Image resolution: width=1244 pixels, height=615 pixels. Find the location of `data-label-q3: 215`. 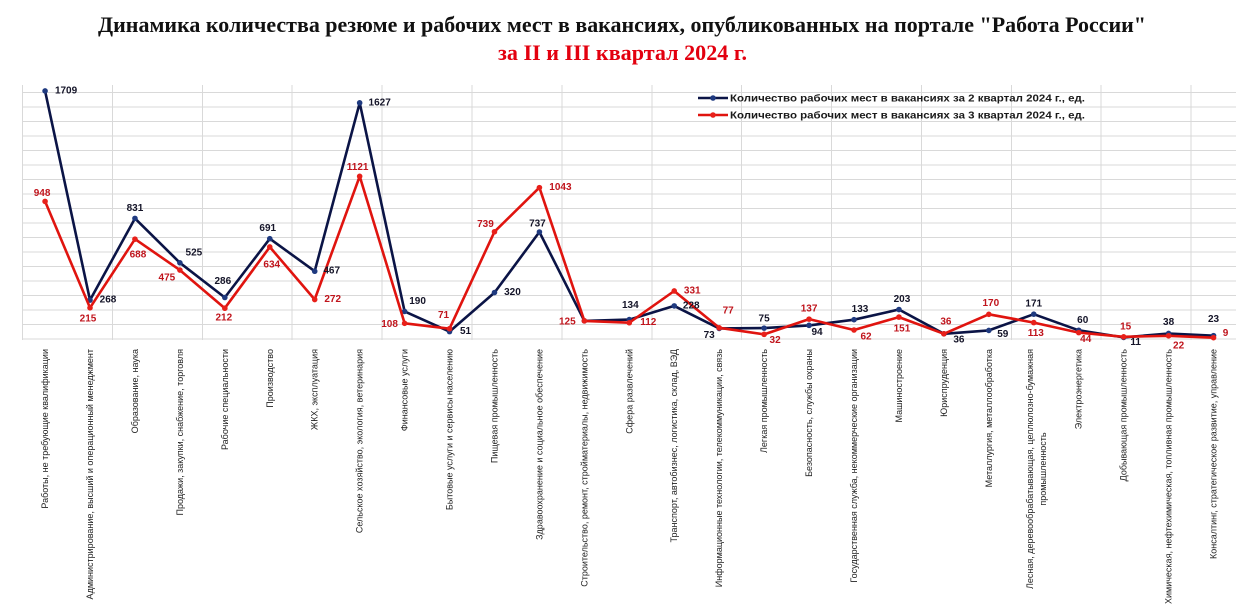

data-label-q3: 215 is located at coordinates (88, 318).